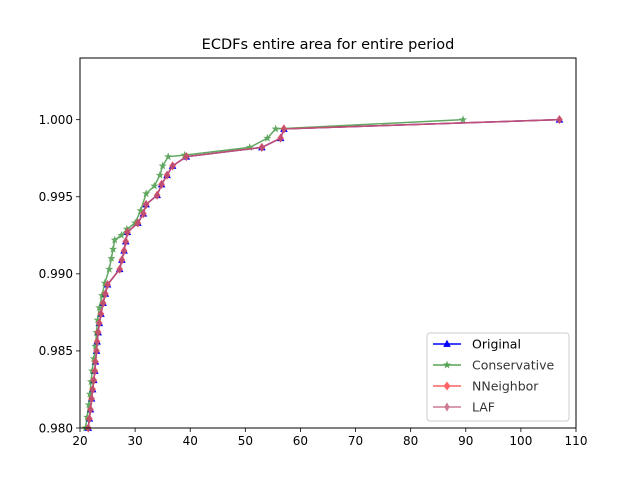 This screenshot has width=640, height=480. I want to click on y-tick-label: 0.980, so click(56, 428).